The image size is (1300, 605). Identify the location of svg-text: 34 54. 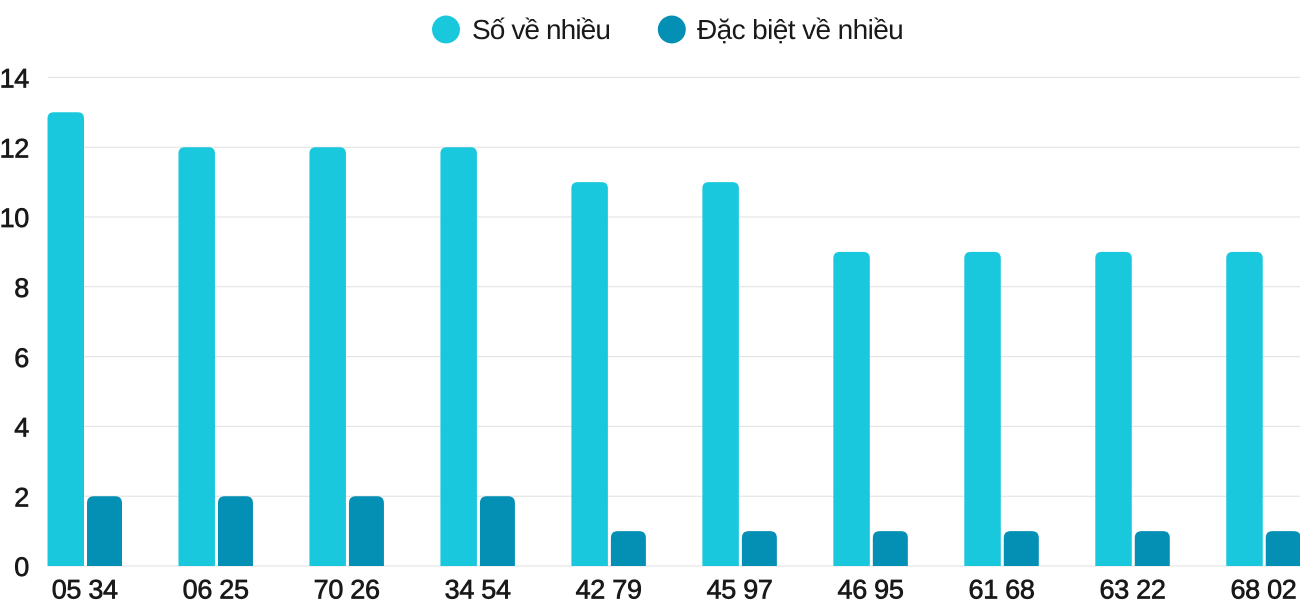
(478, 588).